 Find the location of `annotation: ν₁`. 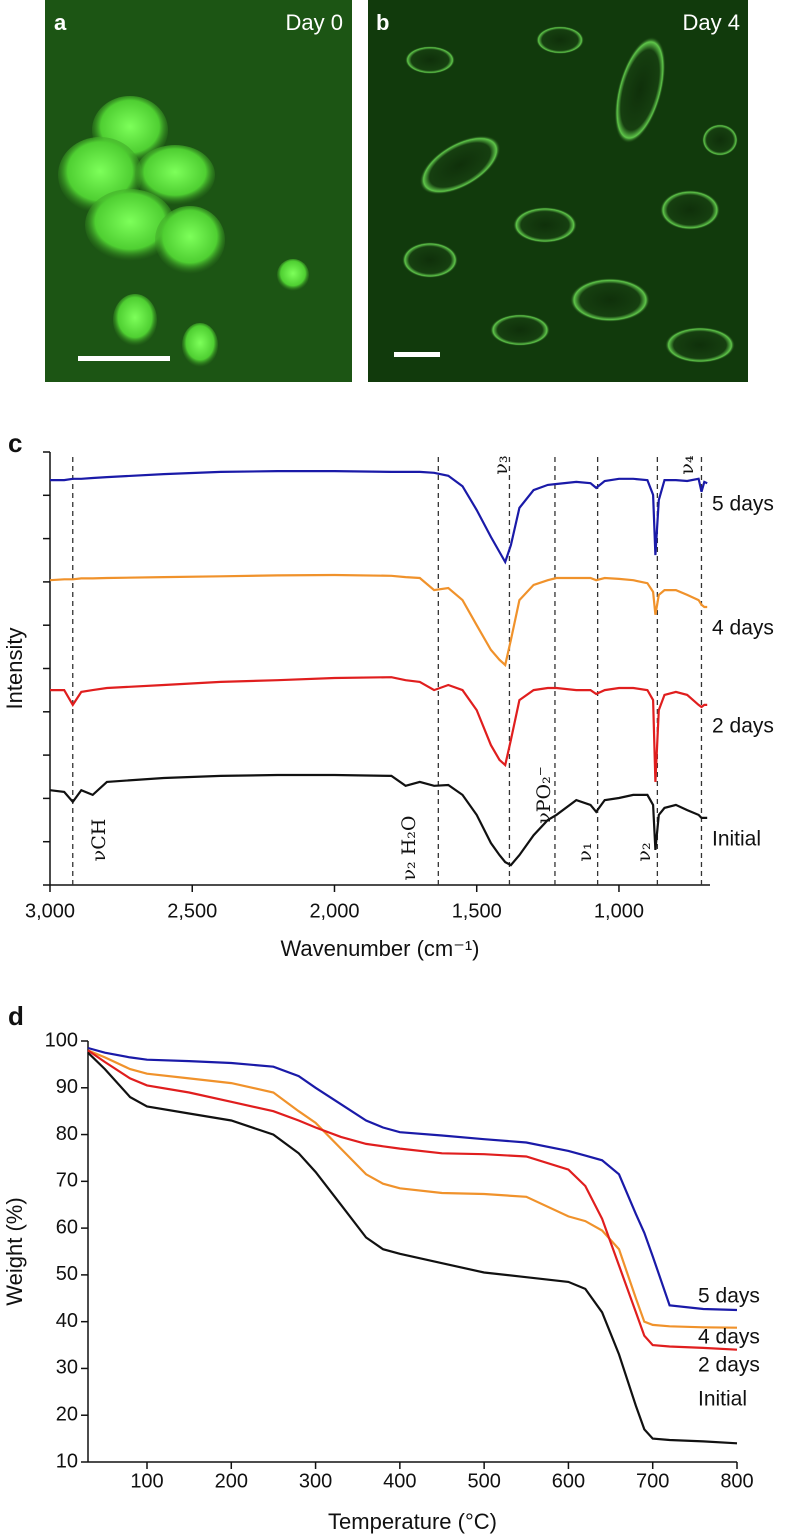

annotation: ν₁ is located at coordinates (585, 851).